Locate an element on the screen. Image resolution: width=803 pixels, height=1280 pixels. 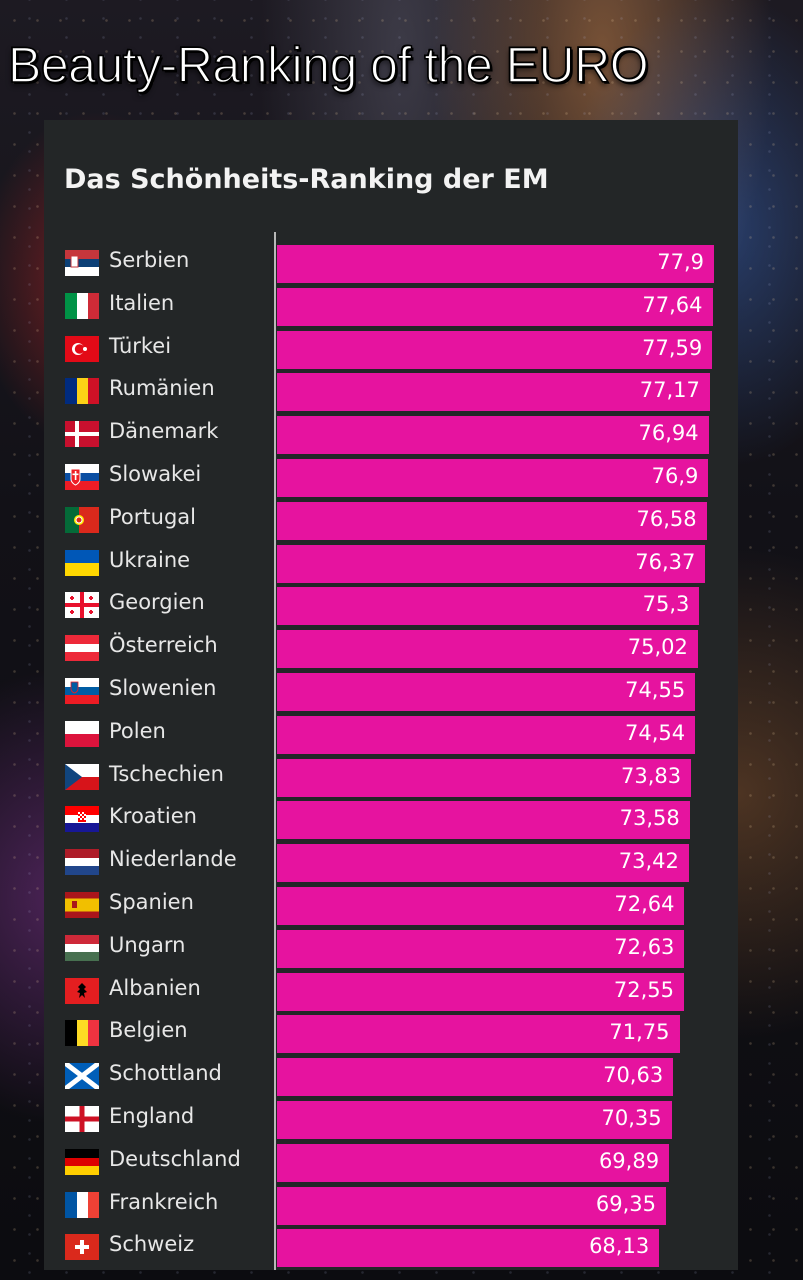
category-label: Kroatien is located at coordinates (153, 816).